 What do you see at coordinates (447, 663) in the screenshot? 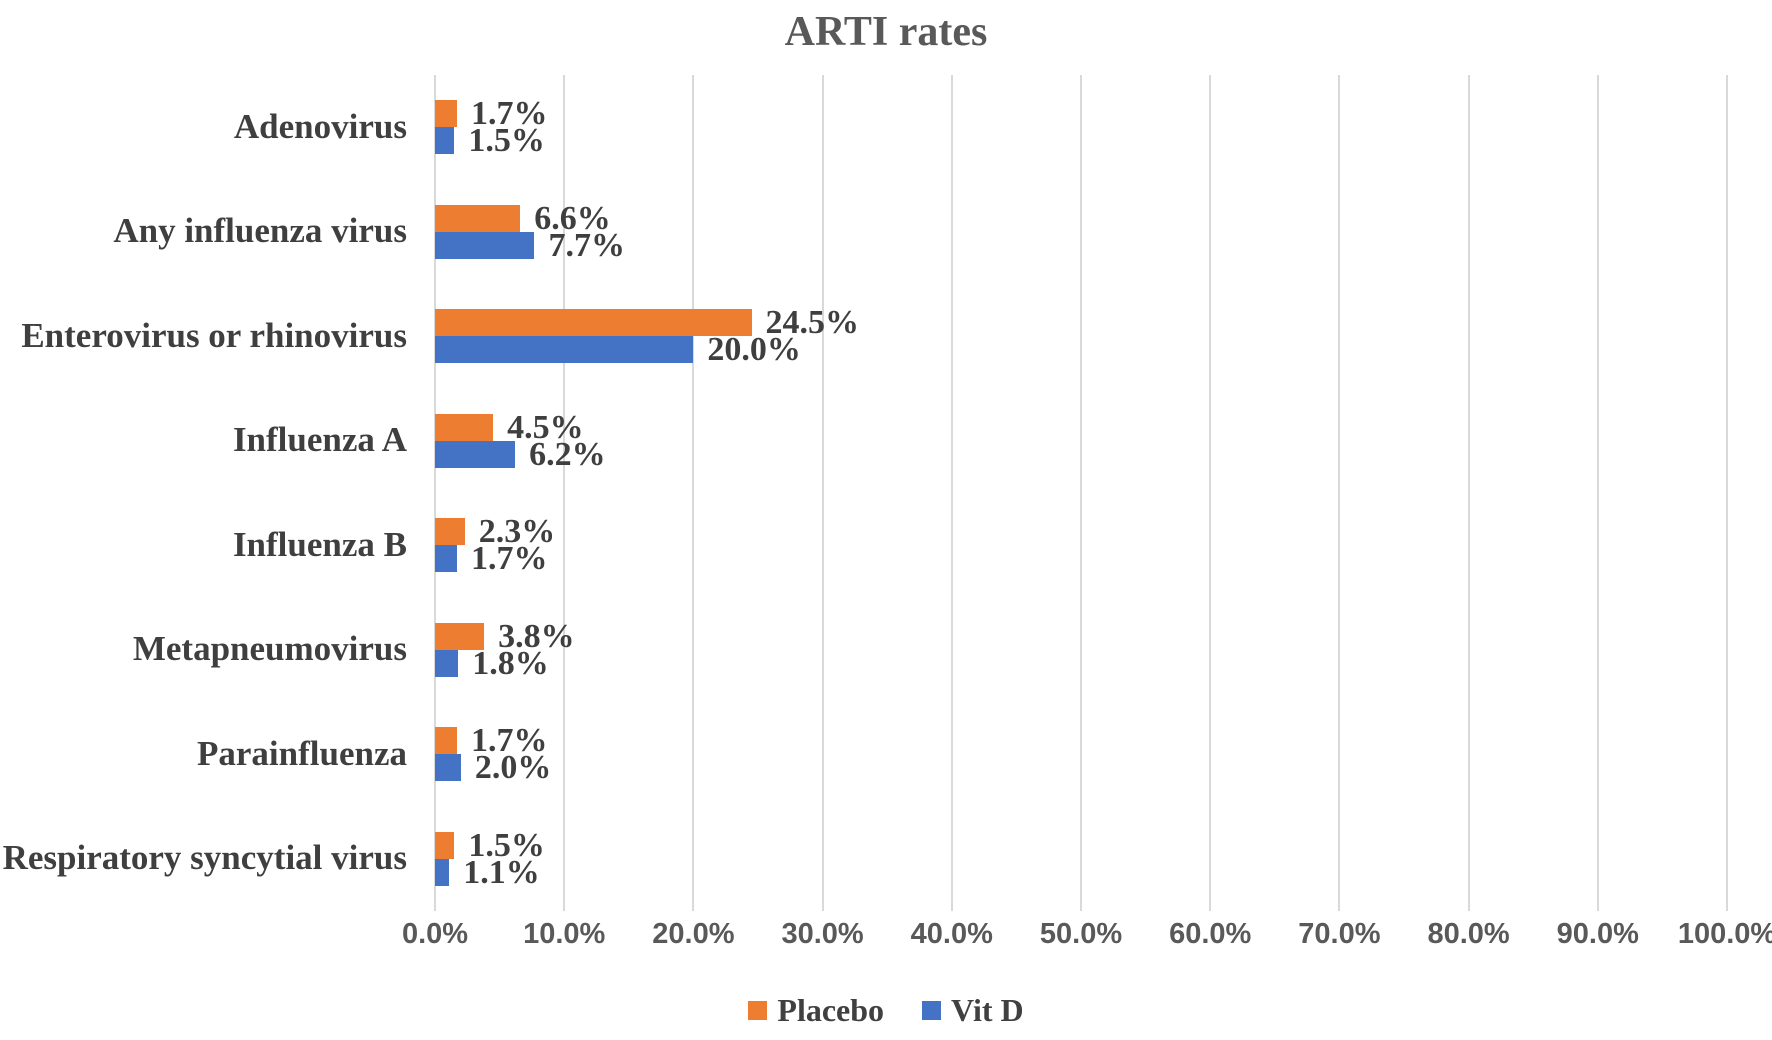
I see `bar-vit-d-metapneumovirus` at bounding box center [447, 663].